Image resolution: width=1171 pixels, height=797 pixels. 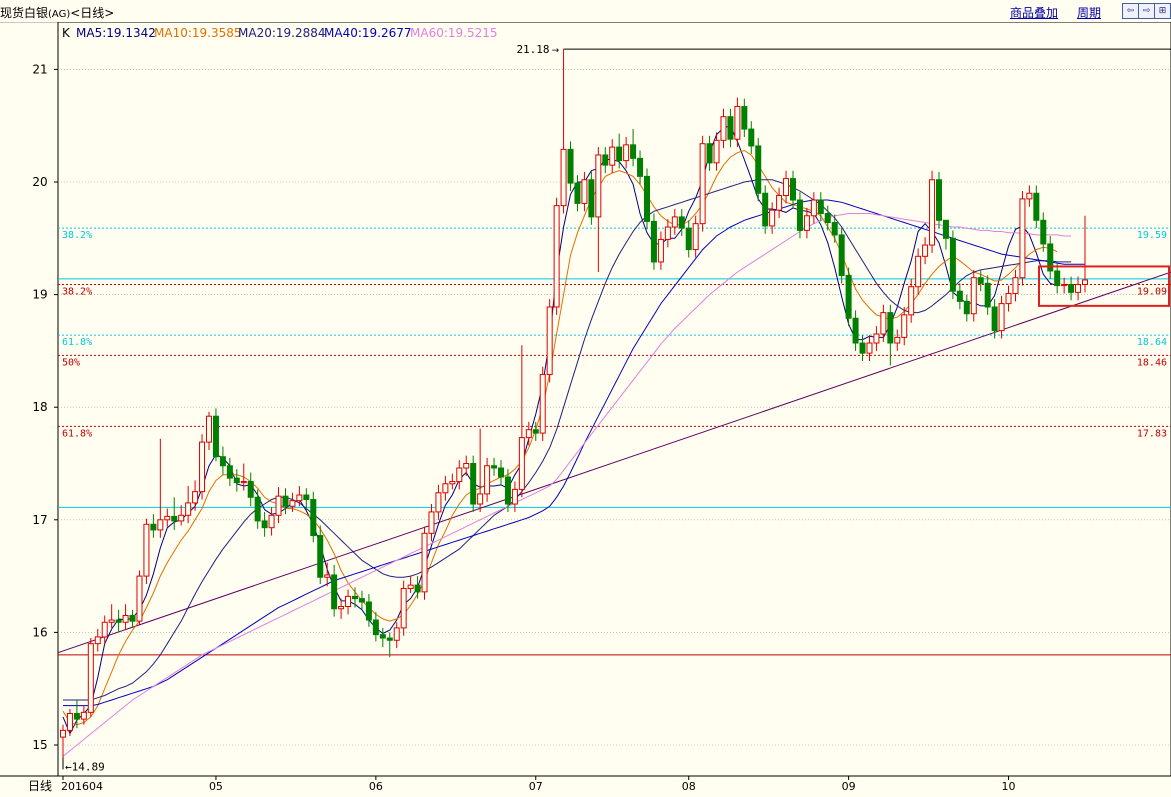 What do you see at coordinates (85, 766) in the screenshot?
I see `low-annotation: ←14.89` at bounding box center [85, 766].